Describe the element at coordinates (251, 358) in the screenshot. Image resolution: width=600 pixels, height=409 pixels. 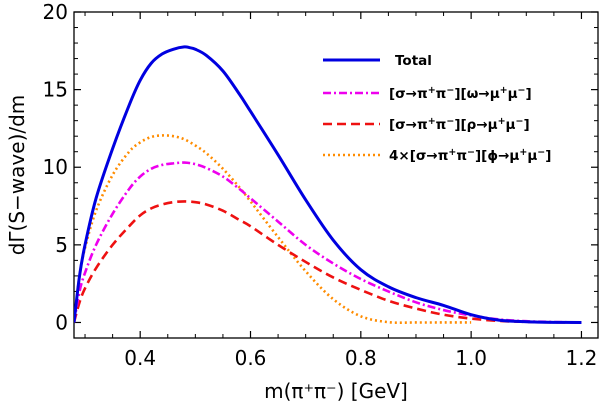
I see `x-tick-label: 0.6` at that location.